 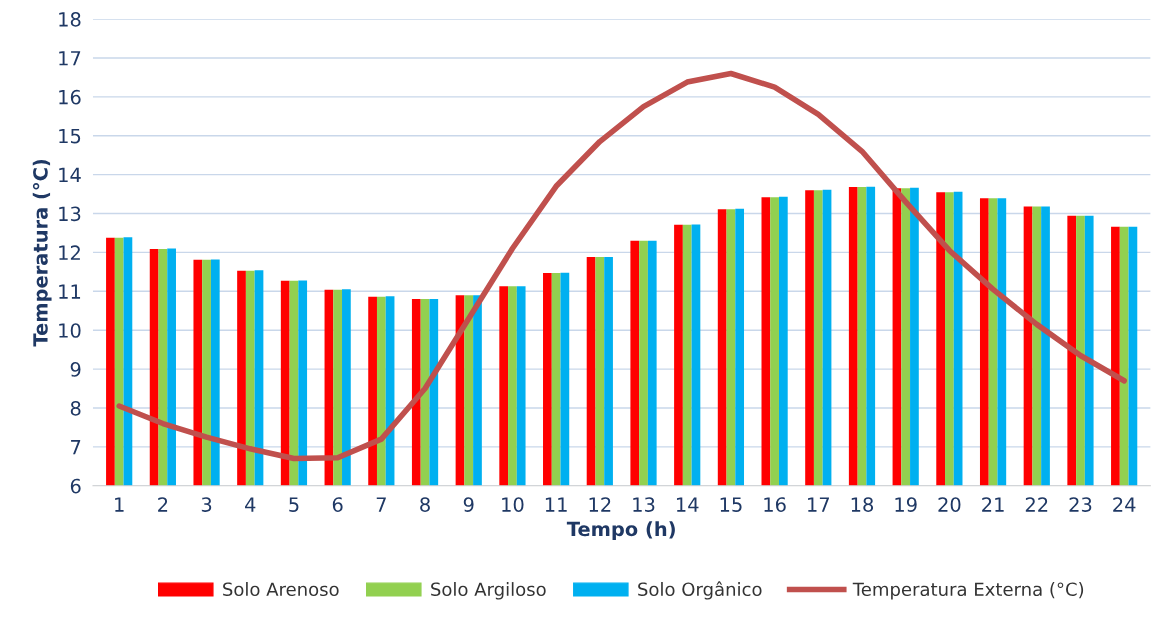 I want to click on y-tick-label: 10, so click(x=70, y=330).